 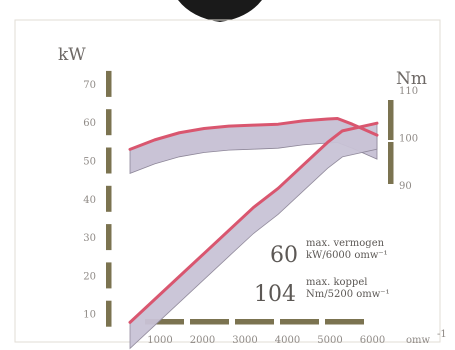 What do you see at coordinates (347, 255) in the screenshot?
I see `annotation-power-line2: kW/6000 omw⁻¹` at bounding box center [347, 255].